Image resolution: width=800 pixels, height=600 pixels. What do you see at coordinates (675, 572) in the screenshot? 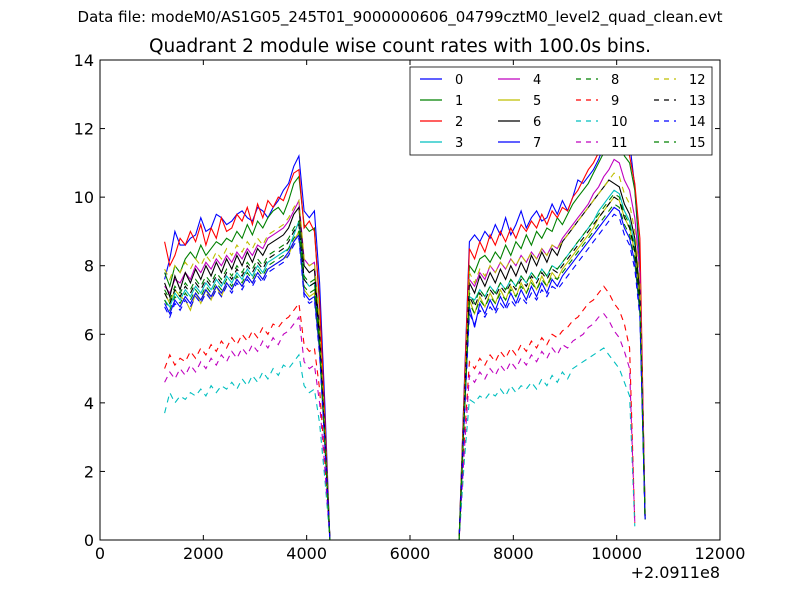
I see `x-axis-offset-label: +2.0911e8` at bounding box center [675, 572].